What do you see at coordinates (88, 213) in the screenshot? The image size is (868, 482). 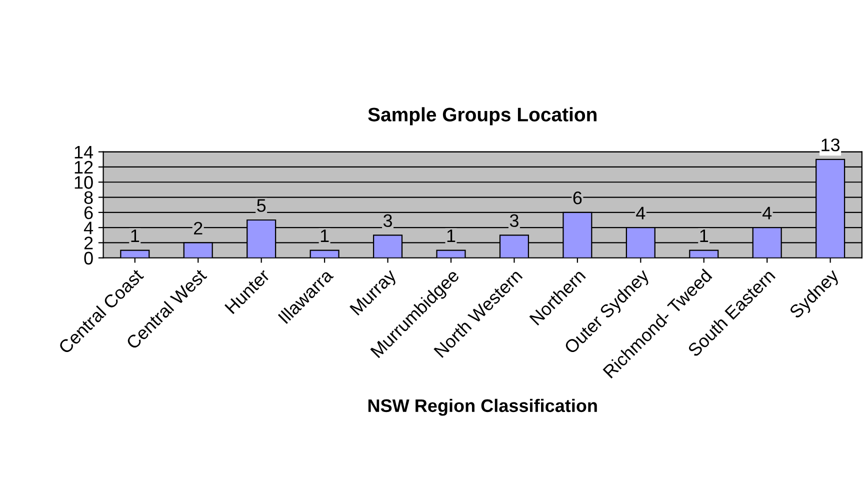 I see `y-tick-label: 6` at bounding box center [88, 213].